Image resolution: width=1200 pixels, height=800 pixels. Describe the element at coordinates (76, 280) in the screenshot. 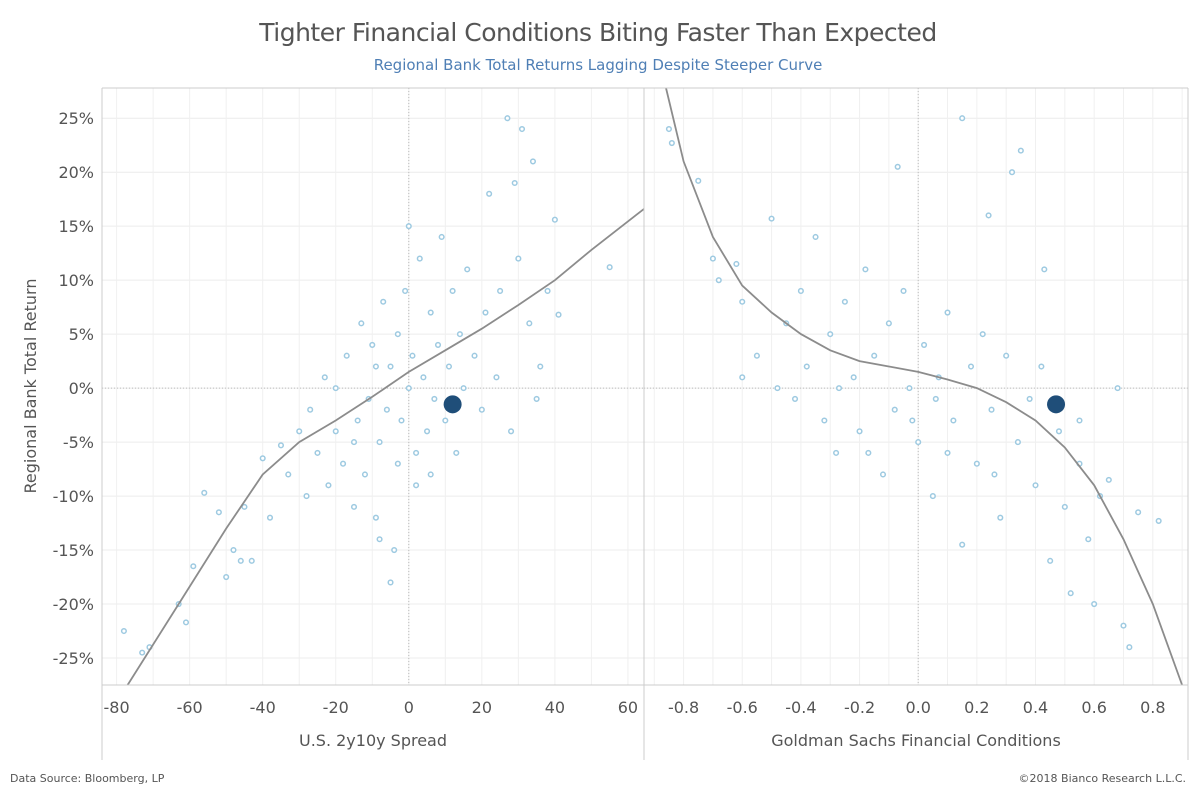

I see `y-tick-label: 10%` at that location.